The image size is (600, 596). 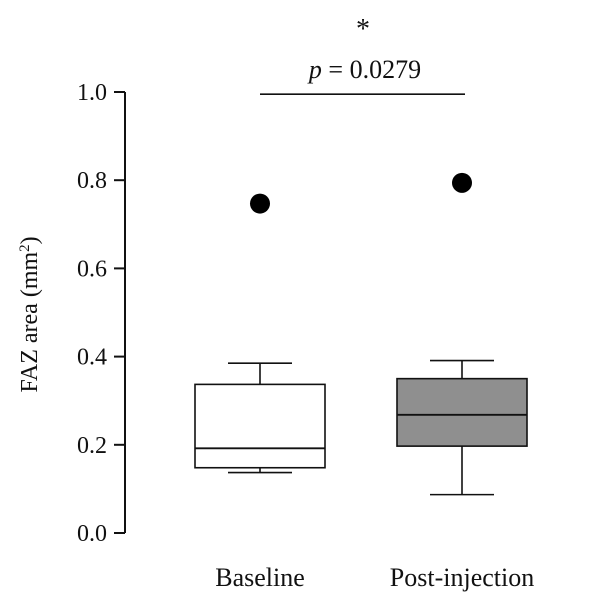 What do you see at coordinates (92, 93) in the screenshot?
I see `y-tick-label: 1.0` at bounding box center [92, 93].